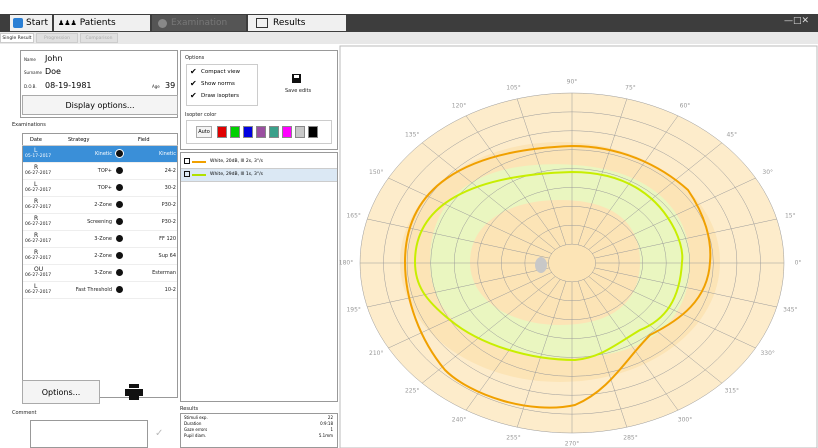  I want to click on angle-label: 345°, so click(790, 309).